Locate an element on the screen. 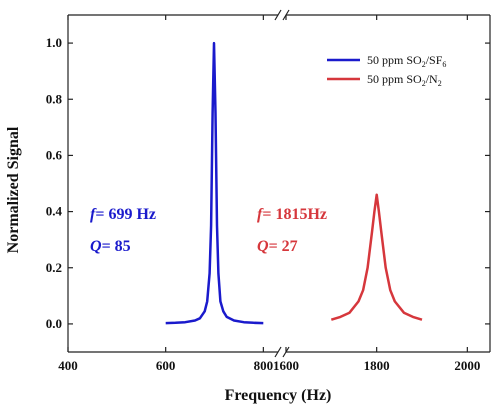  y-tick-label: 0.2 is located at coordinates (54, 267).